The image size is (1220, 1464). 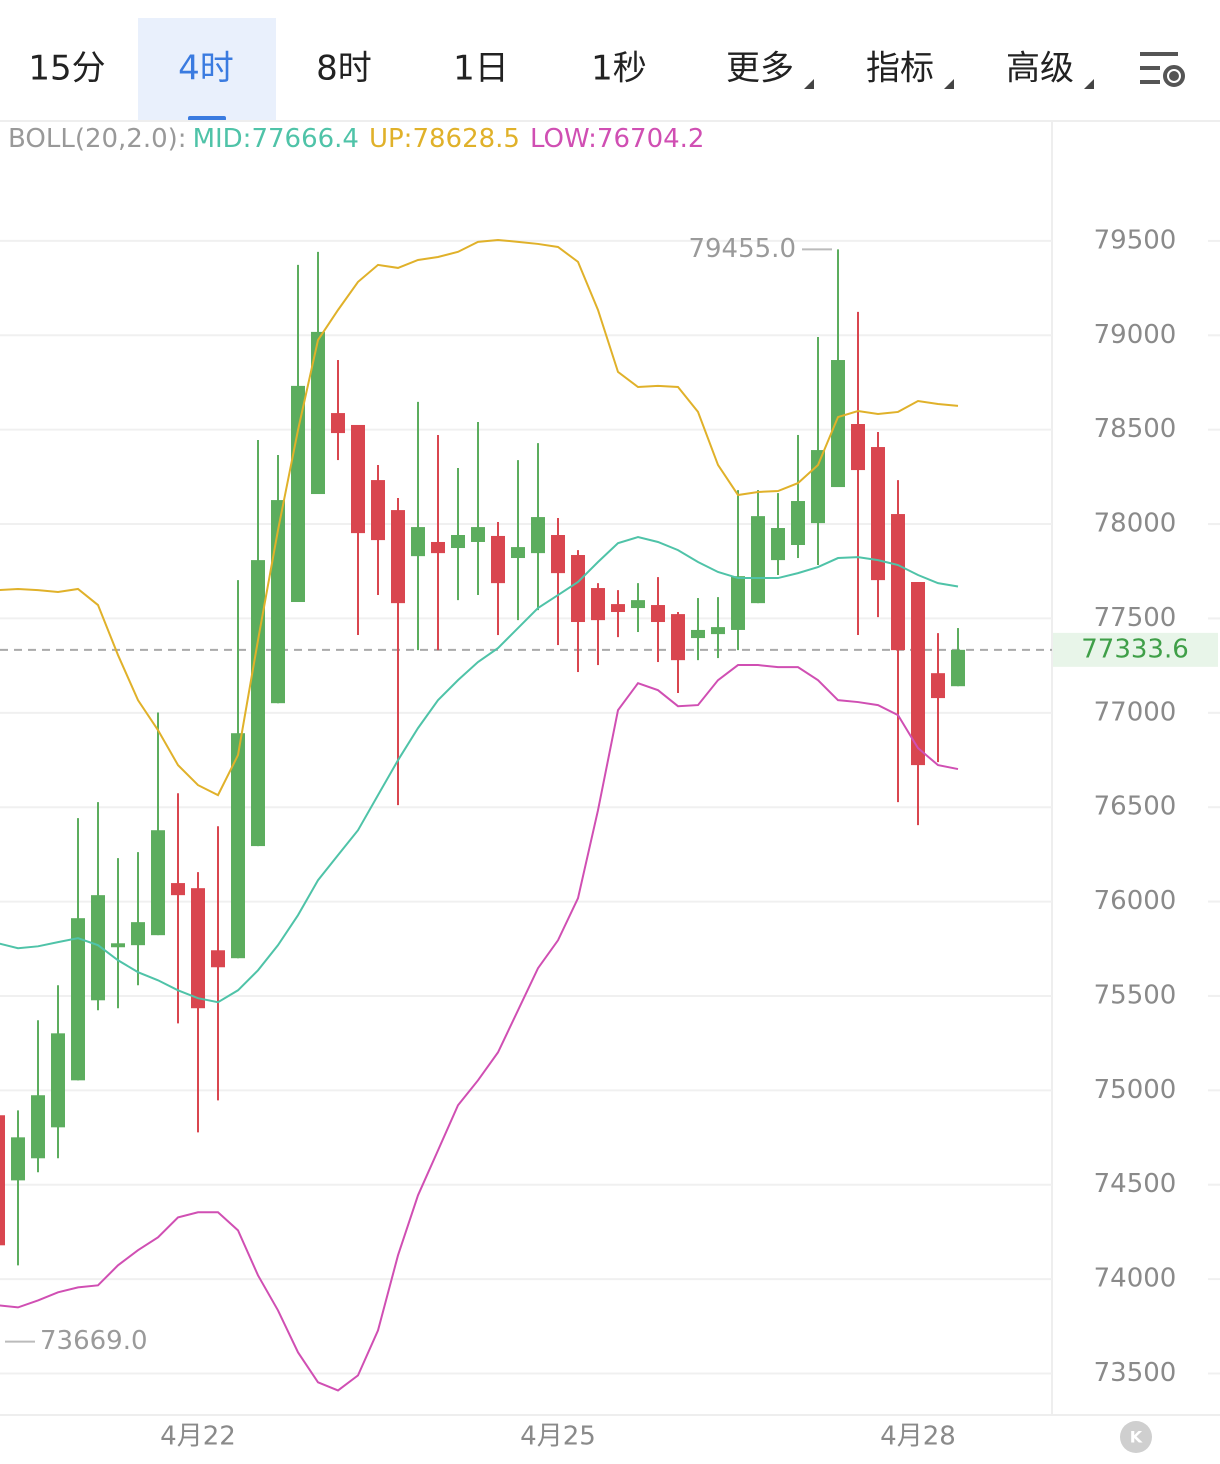 What do you see at coordinates (1135, 995) in the screenshot?
I see `y-tick-label: 75500` at bounding box center [1135, 995].